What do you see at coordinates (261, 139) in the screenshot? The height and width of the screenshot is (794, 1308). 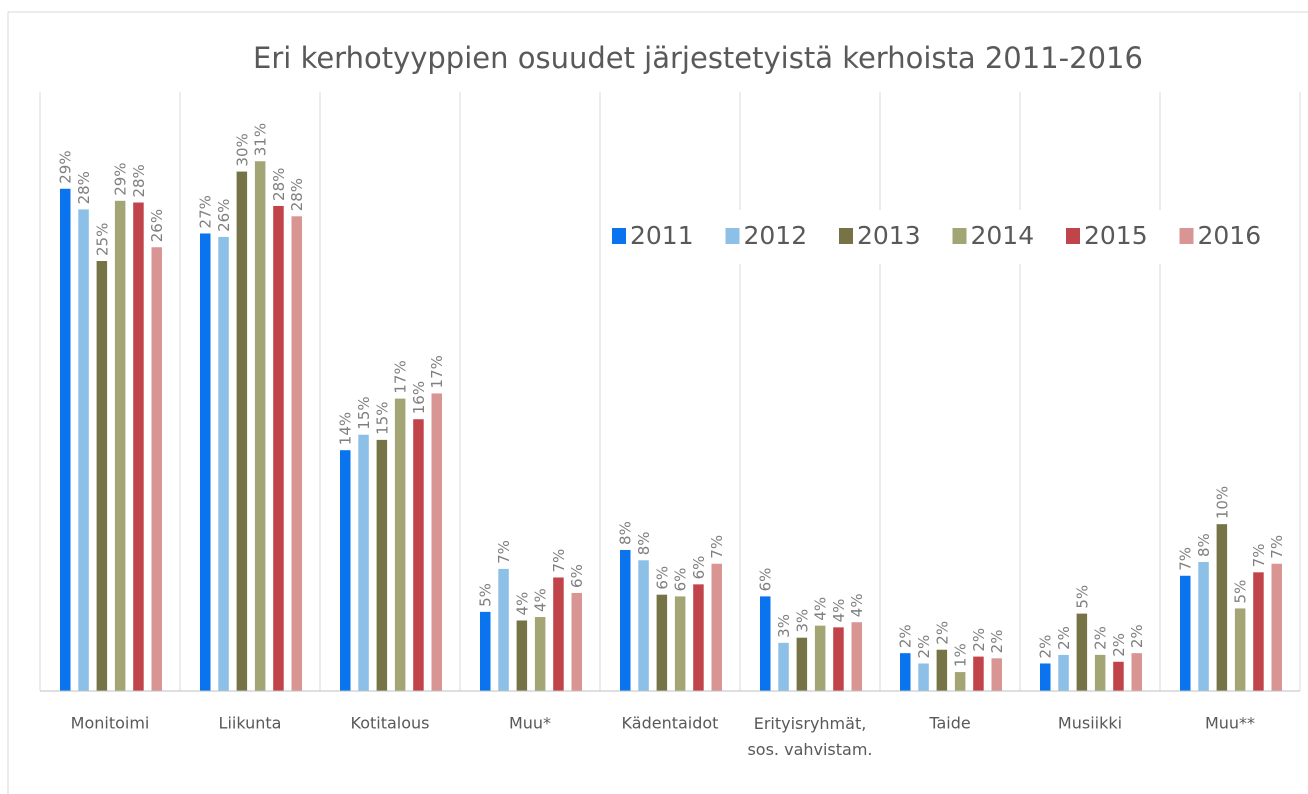 I see `data-label: 31%` at bounding box center [261, 139].